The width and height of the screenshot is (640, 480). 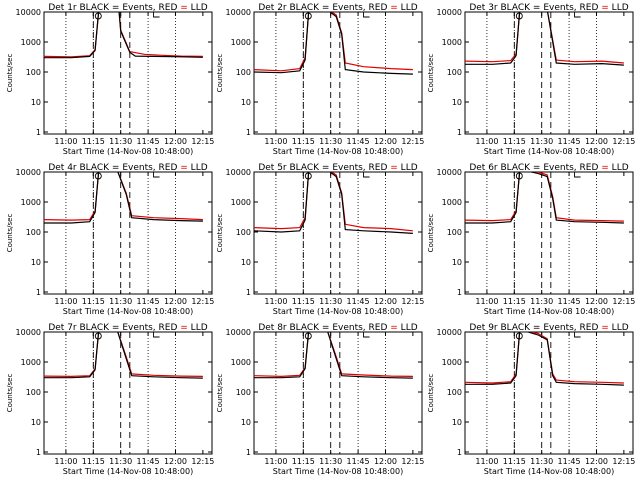 I want to click on x-tick-label: 11:30, so click(x=120, y=461).